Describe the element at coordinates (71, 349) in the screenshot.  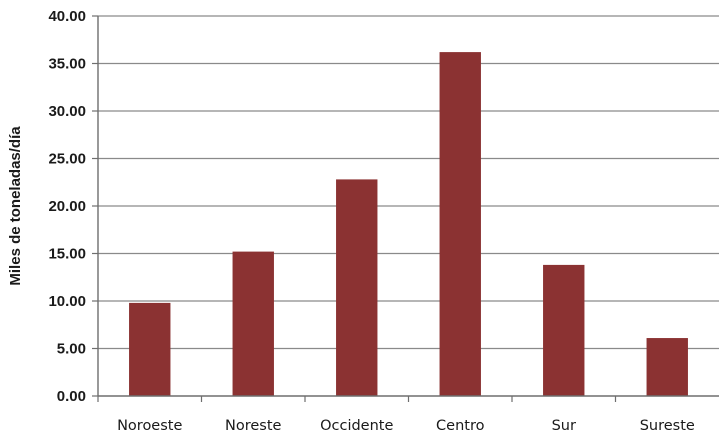
I see `y-tick-label: 5.00` at that location.